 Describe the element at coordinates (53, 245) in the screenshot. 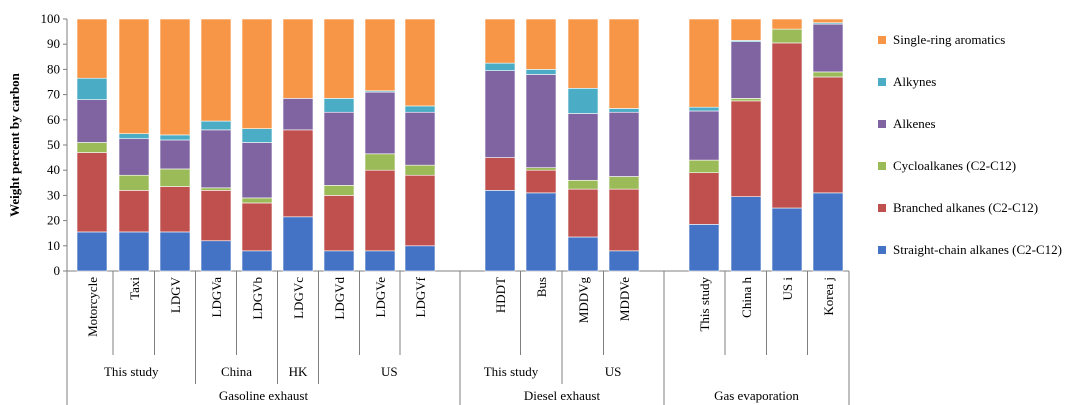

I see `y-tick-label: 10` at that location.